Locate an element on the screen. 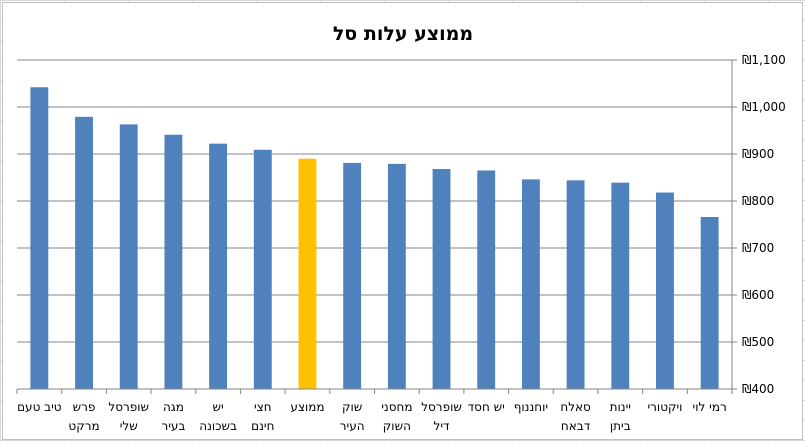 The height and width of the screenshot is (442, 805). y-tick-label: ₪1,000 is located at coordinates (764, 107).